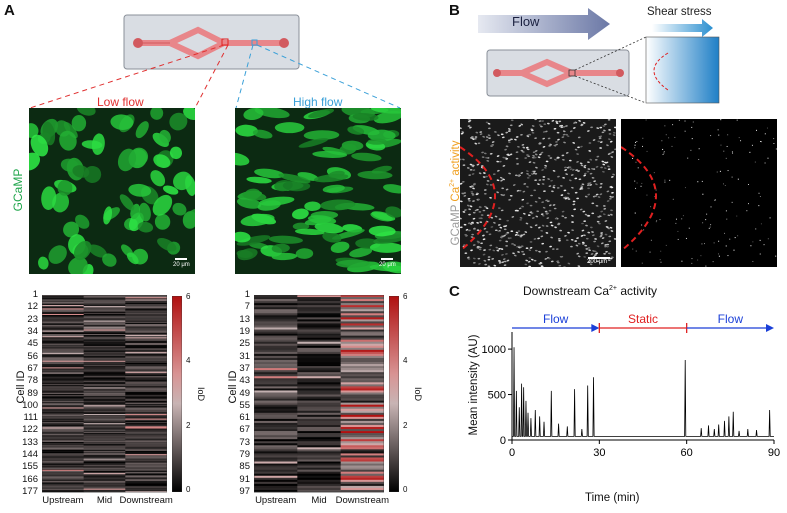 Image resolution: width=787 pixels, height=513 pixels. I want to click on panel-letter-c: C, so click(454, 291).